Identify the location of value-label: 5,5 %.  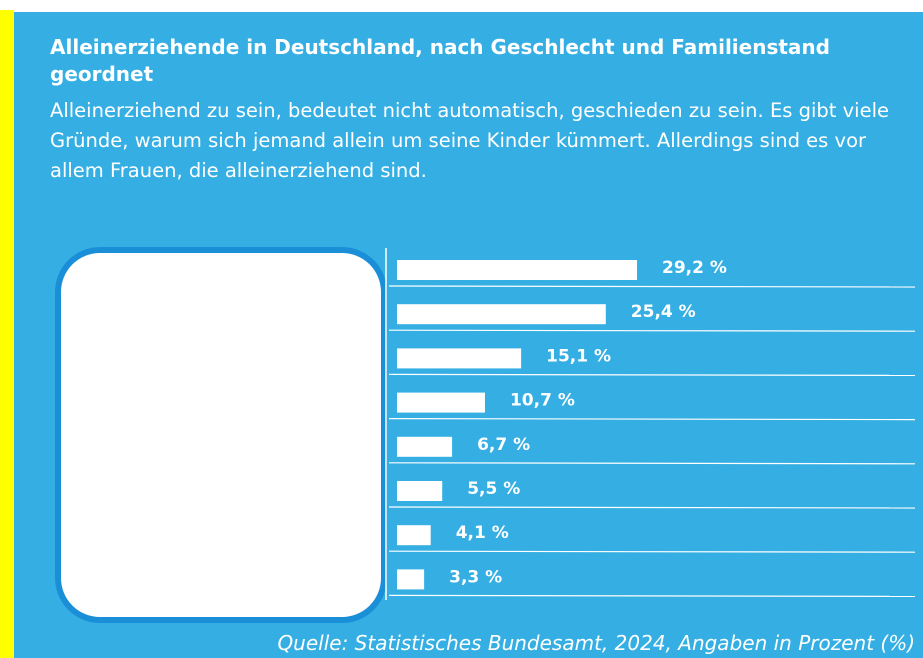
(493, 489).